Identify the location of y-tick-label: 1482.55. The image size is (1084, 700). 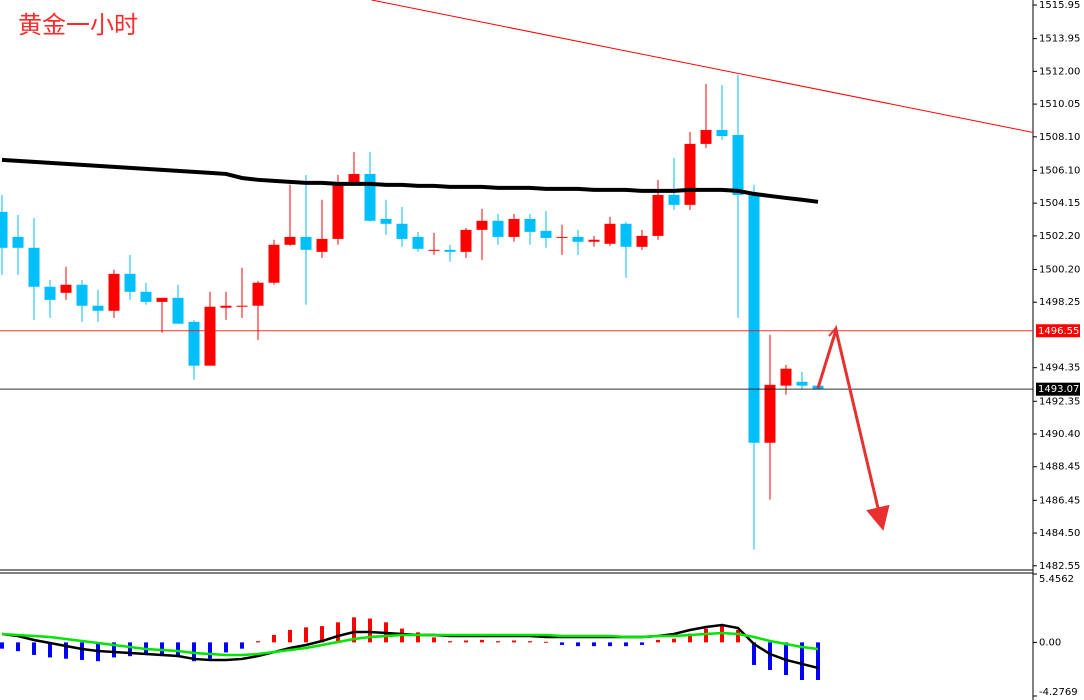
(1059, 566).